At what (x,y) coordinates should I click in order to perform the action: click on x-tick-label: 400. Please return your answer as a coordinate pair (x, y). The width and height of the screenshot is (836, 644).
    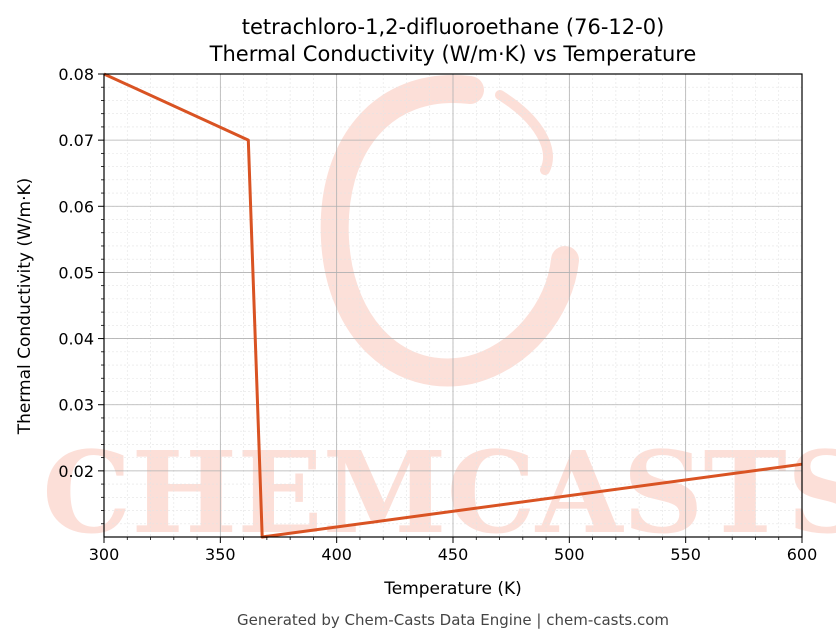
    Looking at the image, I should click on (336, 554).